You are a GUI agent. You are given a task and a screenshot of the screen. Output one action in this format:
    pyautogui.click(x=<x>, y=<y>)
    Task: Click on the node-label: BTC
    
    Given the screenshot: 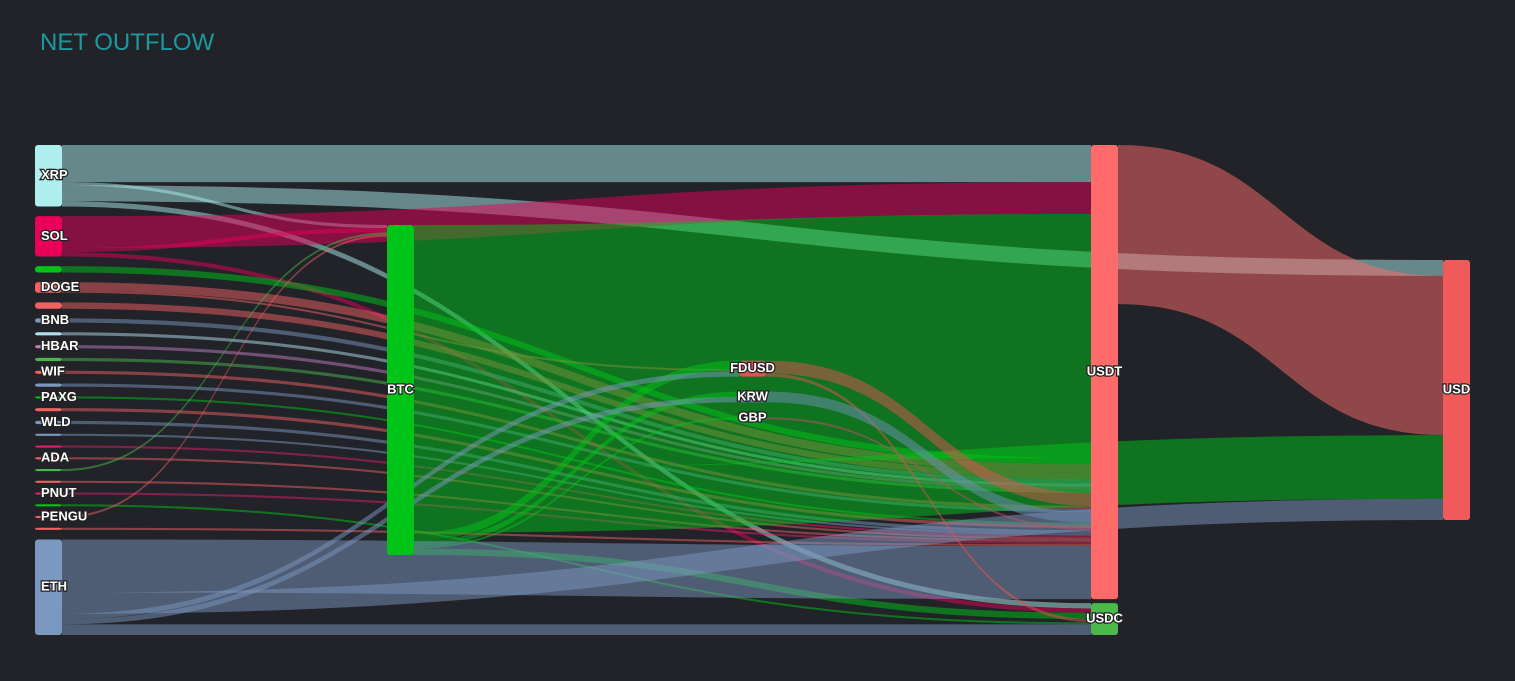 What is the action you would take?
    pyautogui.click(x=400, y=388)
    